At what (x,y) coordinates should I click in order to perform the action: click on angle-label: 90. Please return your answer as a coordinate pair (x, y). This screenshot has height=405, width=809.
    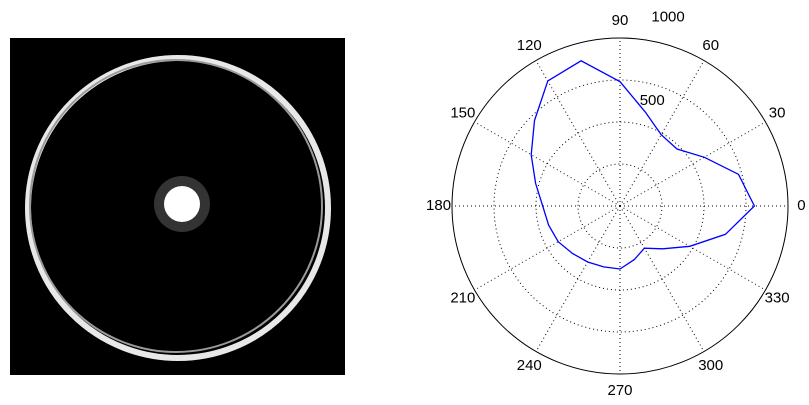
    Looking at the image, I should click on (620, 20).